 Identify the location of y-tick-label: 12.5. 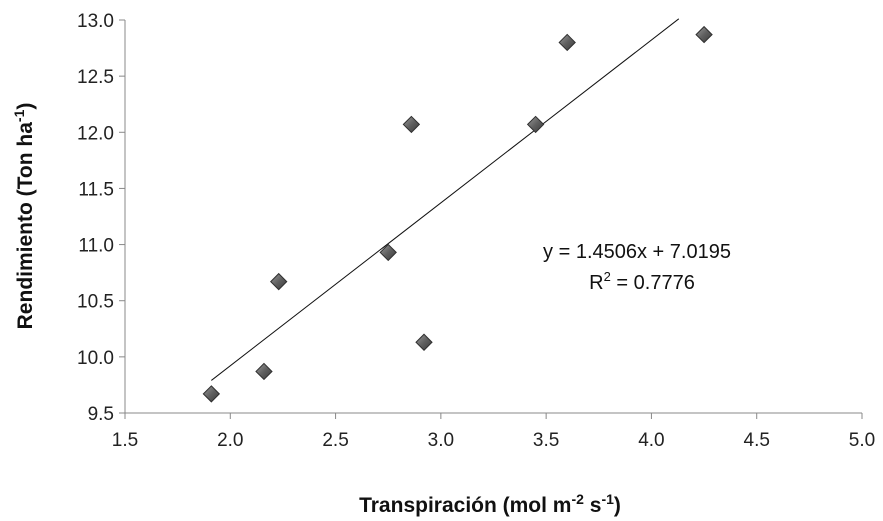
(95, 77).